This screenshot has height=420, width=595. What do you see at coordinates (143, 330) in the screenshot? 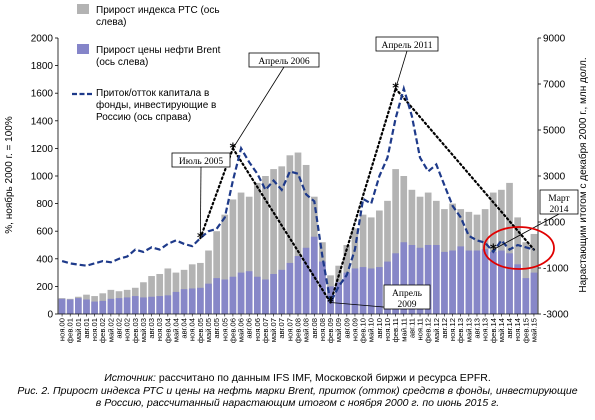
I see `x-tick-label: май.03` at bounding box center [143, 330].